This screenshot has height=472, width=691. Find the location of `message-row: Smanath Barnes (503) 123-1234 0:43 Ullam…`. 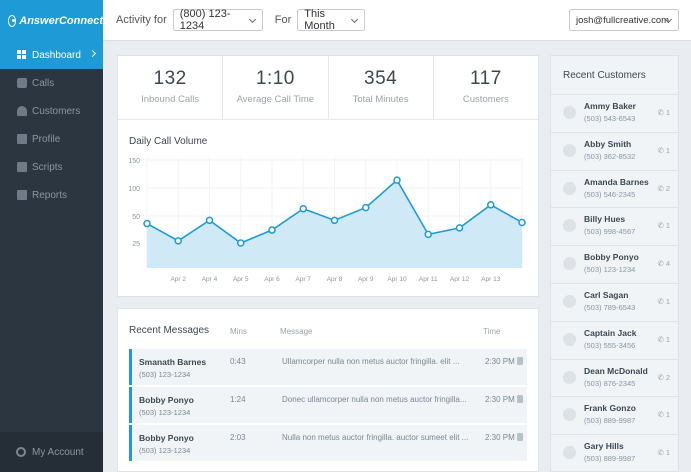

message-row: Smanath Barnes (503) 123-1234 0:43 Ullam… is located at coordinates (328, 367).